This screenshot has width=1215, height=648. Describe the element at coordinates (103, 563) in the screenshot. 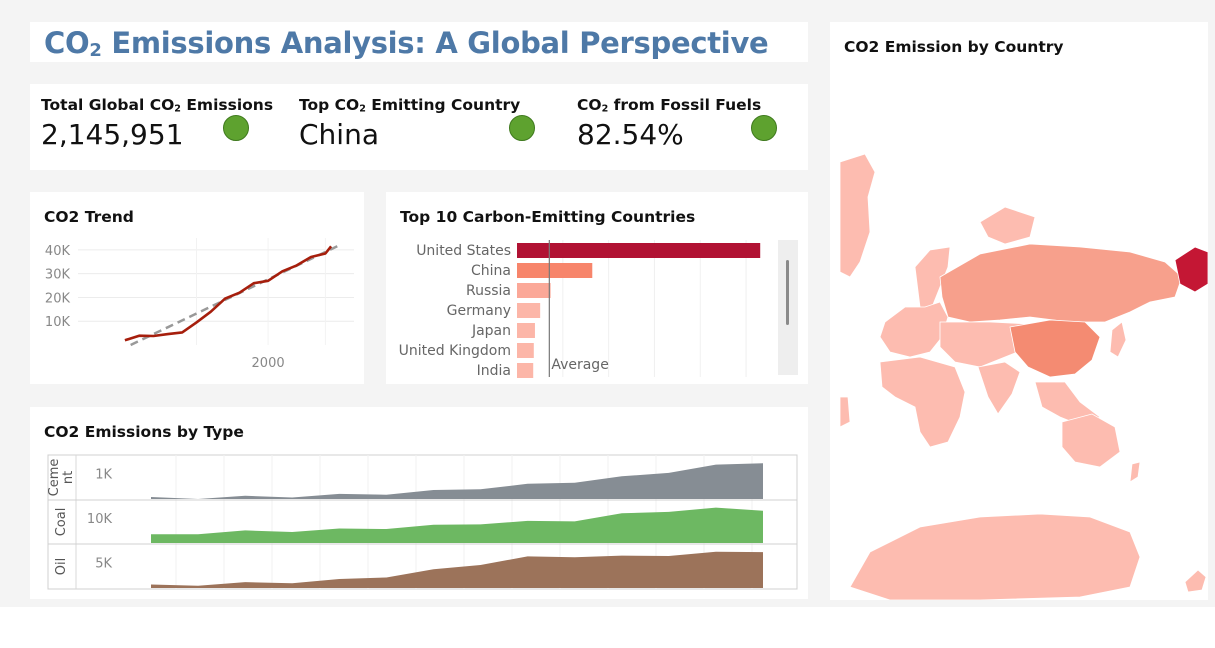

I see `y-tick-label: 5K` at that location.